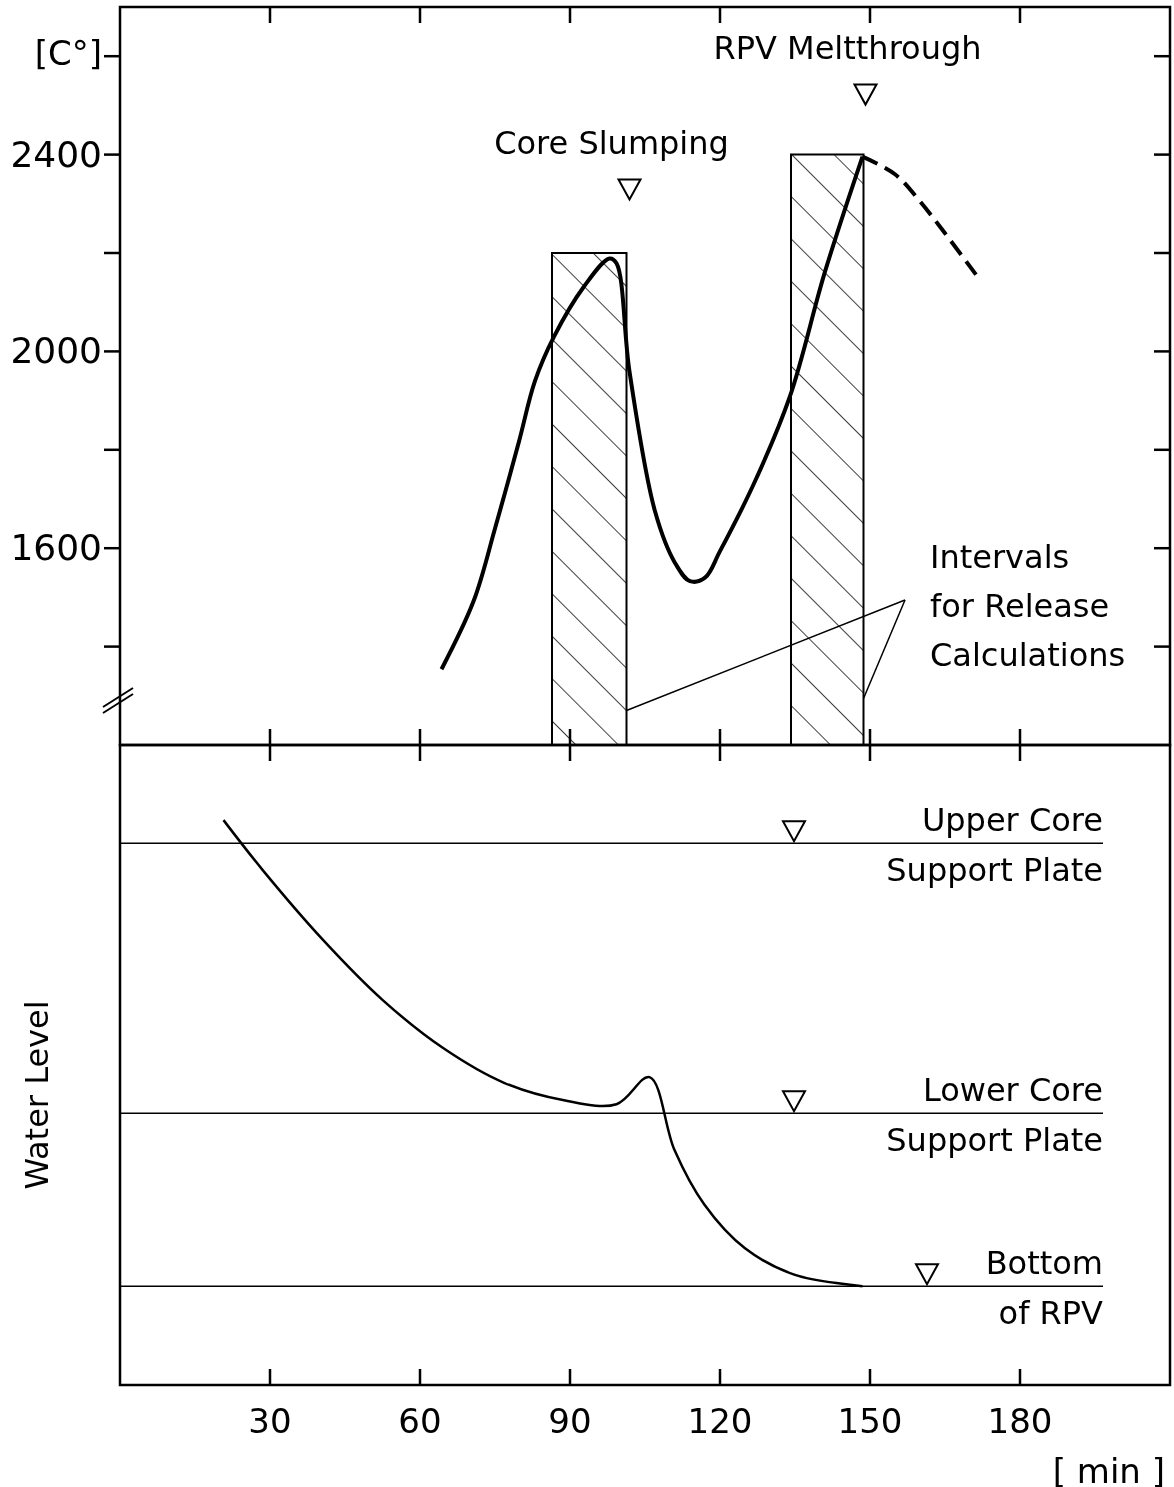 The width and height of the screenshot is (1174, 1487). What do you see at coordinates (994, 1115) in the screenshot?
I see `ref-line-label: Lower Core Support Plate` at bounding box center [994, 1115].